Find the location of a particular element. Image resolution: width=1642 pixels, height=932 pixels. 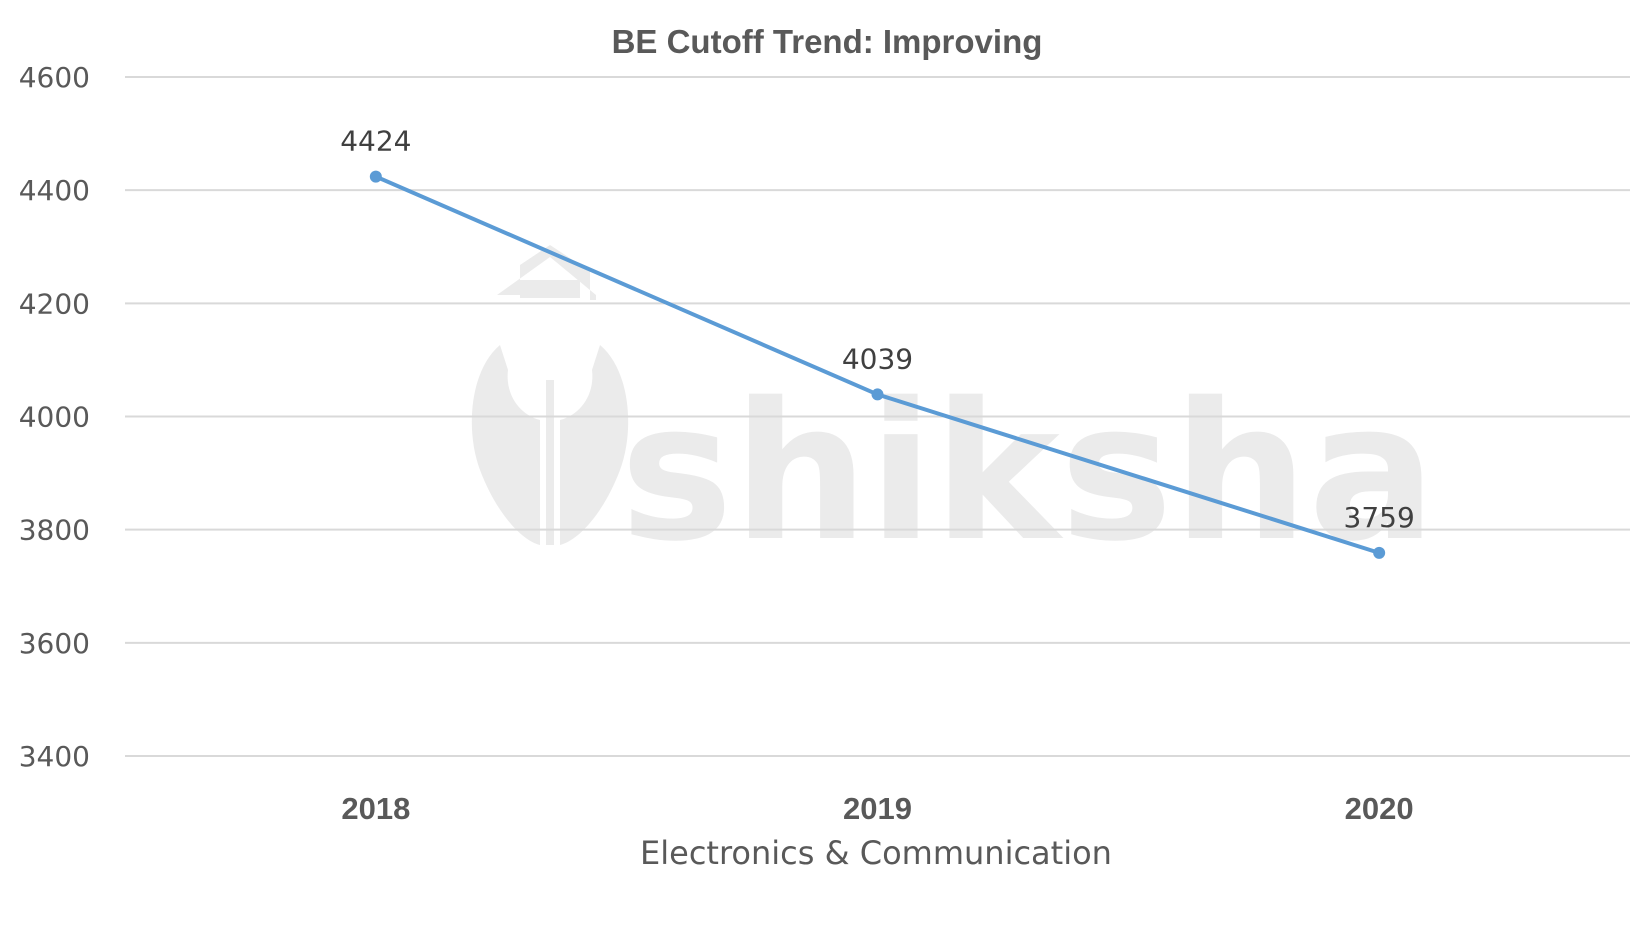

y-tick-label: 3600 is located at coordinates (54, 643).